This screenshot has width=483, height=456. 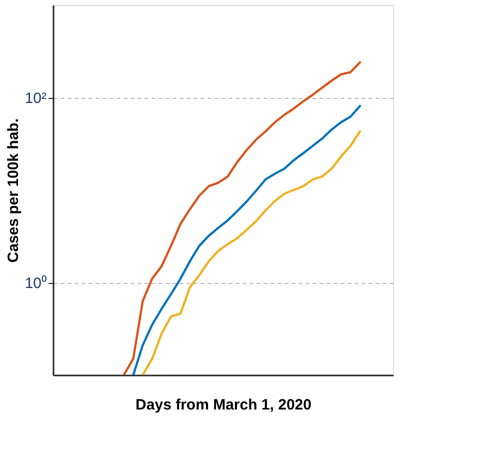 I want to click on y-axis-title: Cases per 100k hab., so click(x=13, y=190).